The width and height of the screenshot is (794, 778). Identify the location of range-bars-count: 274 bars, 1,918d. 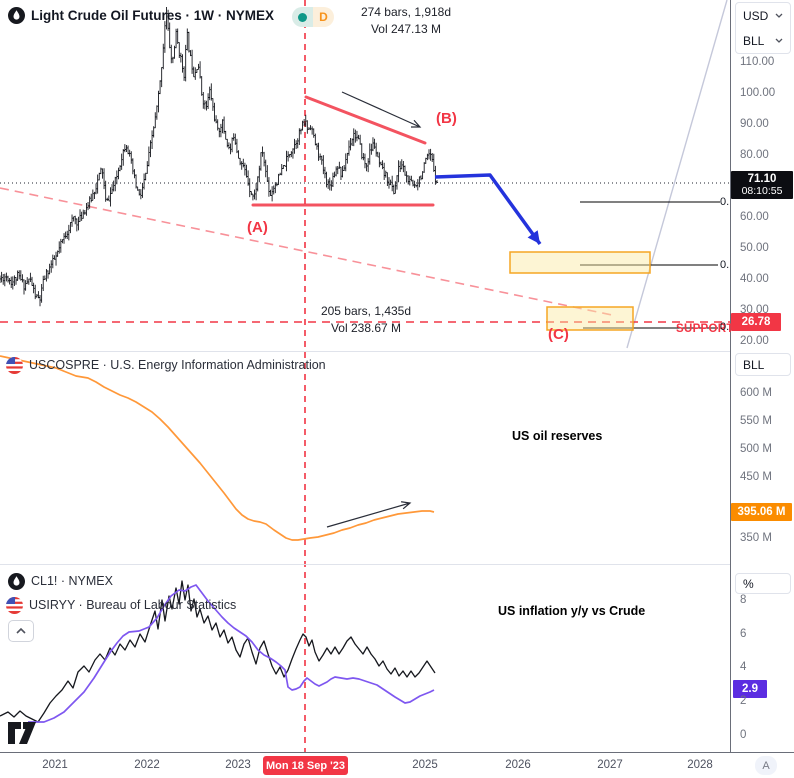
(406, 12).